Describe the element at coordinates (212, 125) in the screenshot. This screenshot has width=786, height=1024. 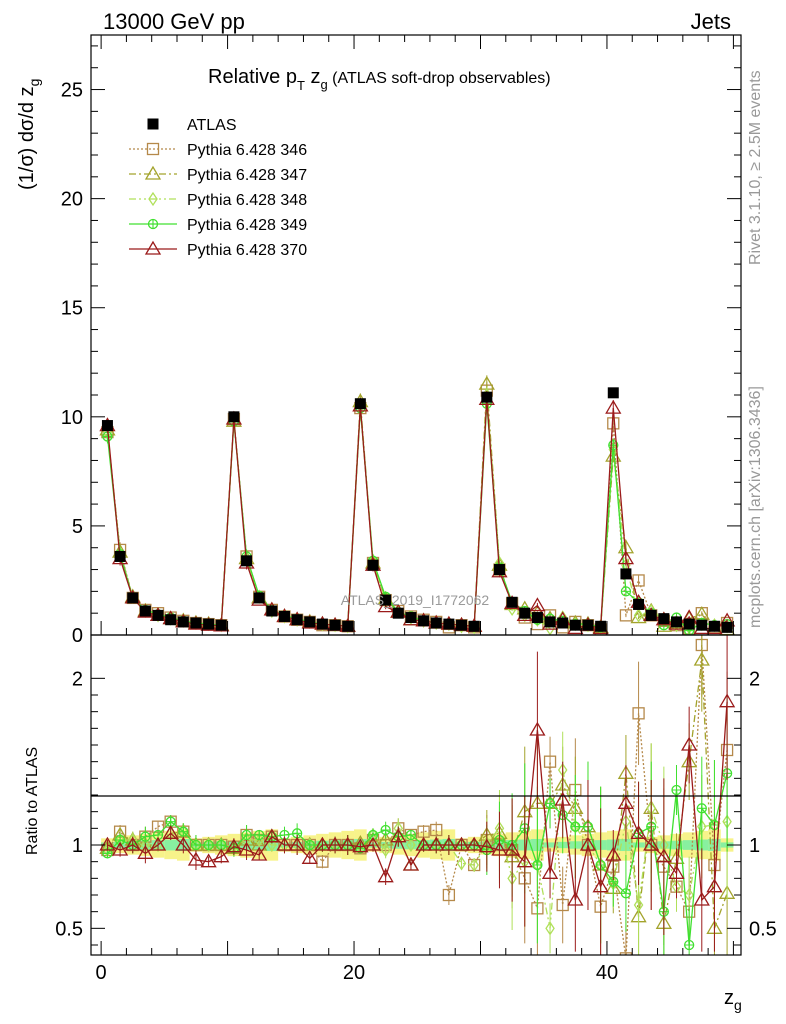
I see `legend-label-atlas: ATLAS` at that location.